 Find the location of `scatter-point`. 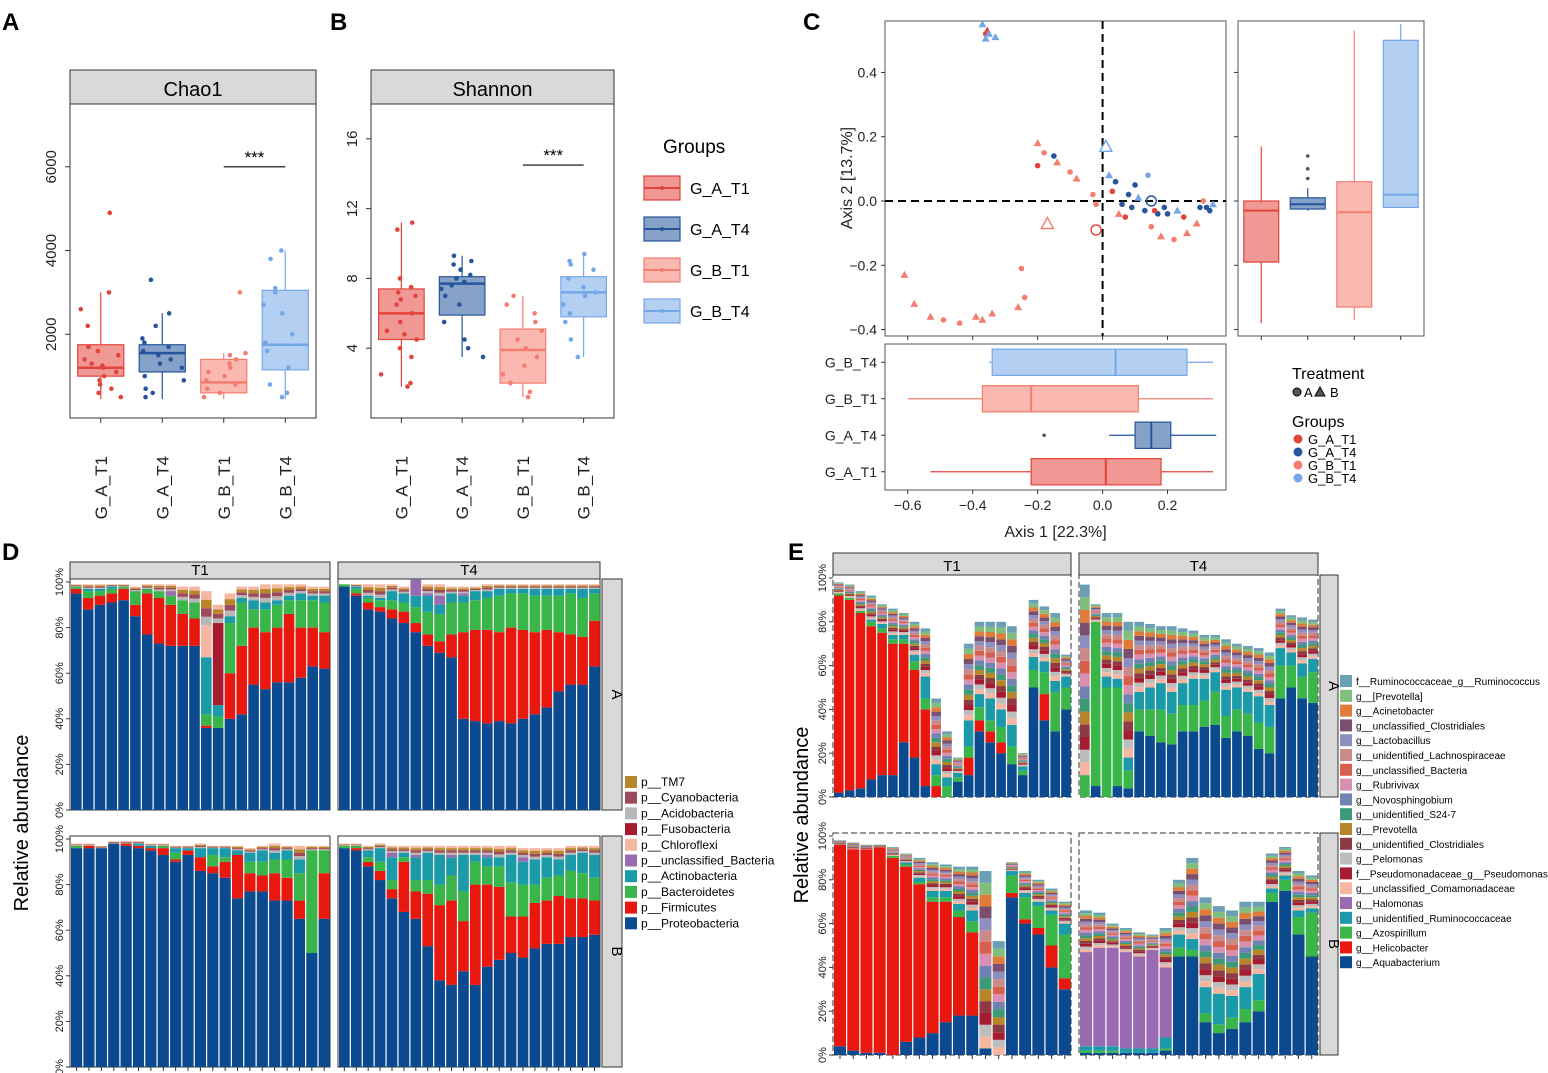

scatter-point is located at coordinates (1174, 239).